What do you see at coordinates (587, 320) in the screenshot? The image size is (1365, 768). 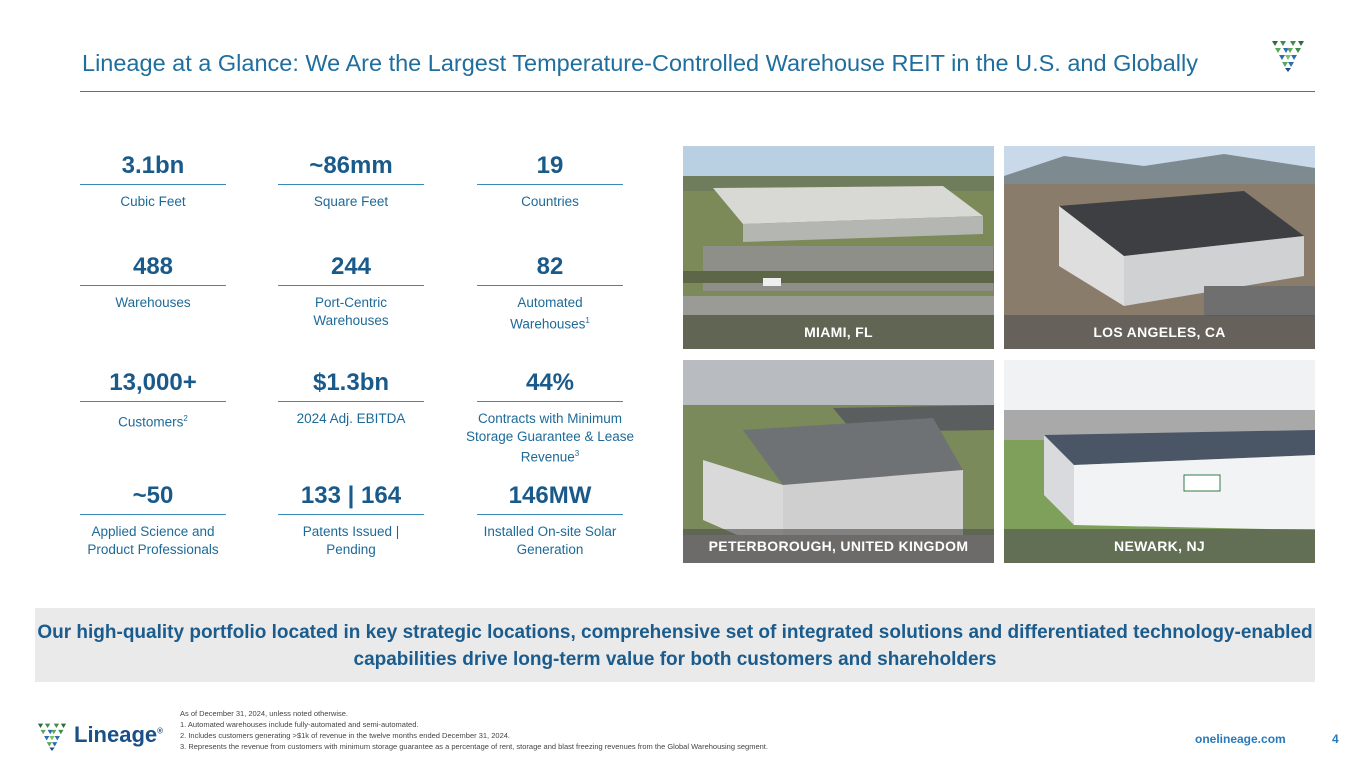 I see `footnote-marker: 1` at bounding box center [587, 320].